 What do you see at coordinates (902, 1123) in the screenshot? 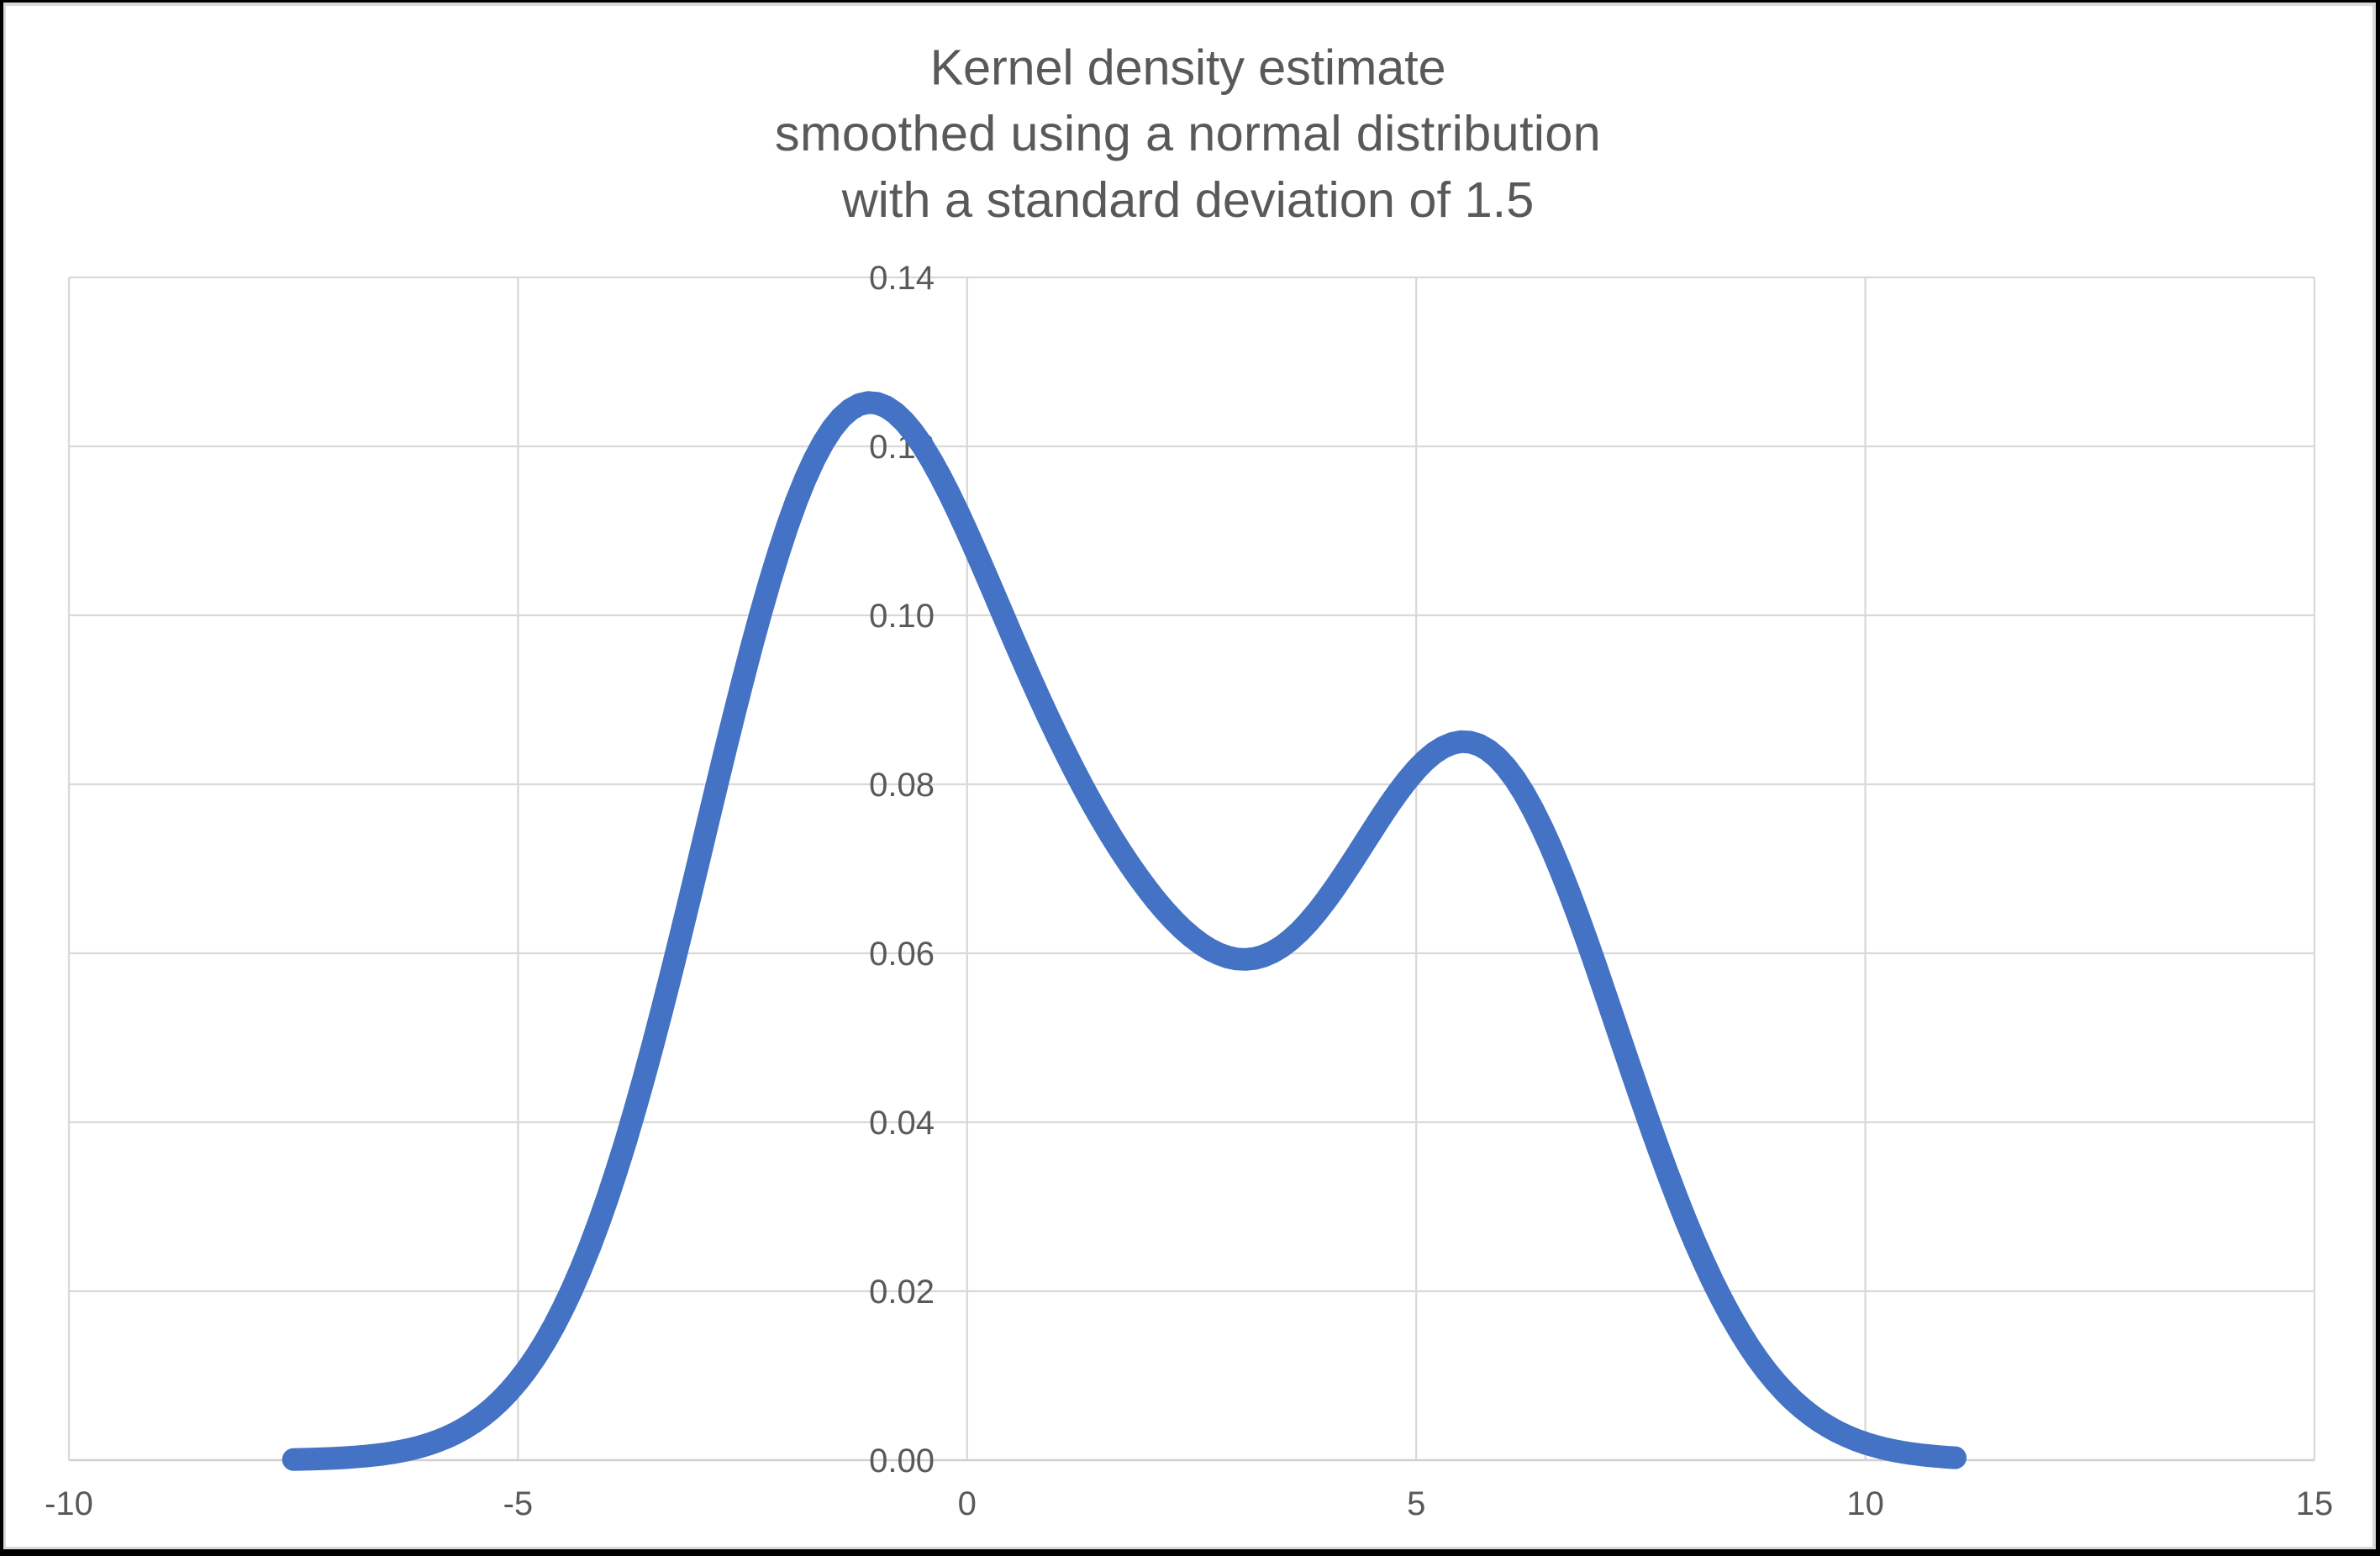
I see `svg-text: 0.04` at bounding box center [902, 1123].